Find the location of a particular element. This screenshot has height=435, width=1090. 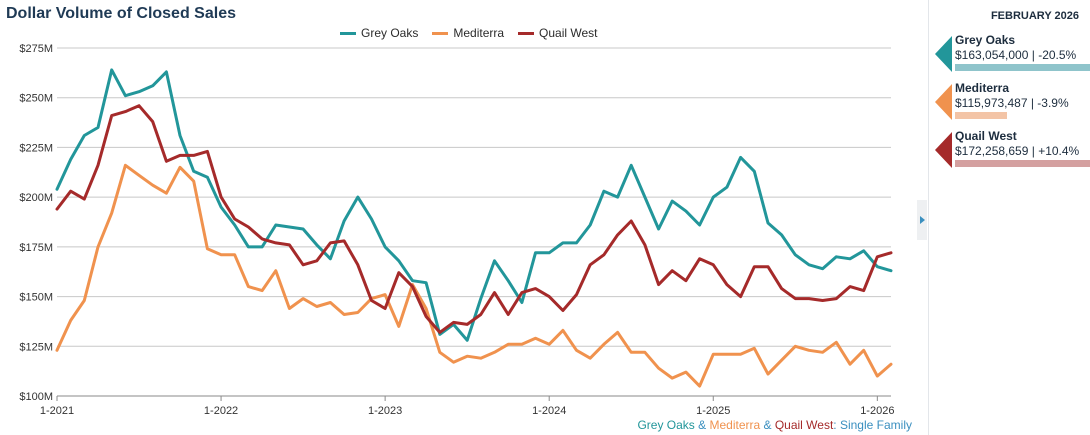

footer-suffix: : Single Family is located at coordinates (872, 425).